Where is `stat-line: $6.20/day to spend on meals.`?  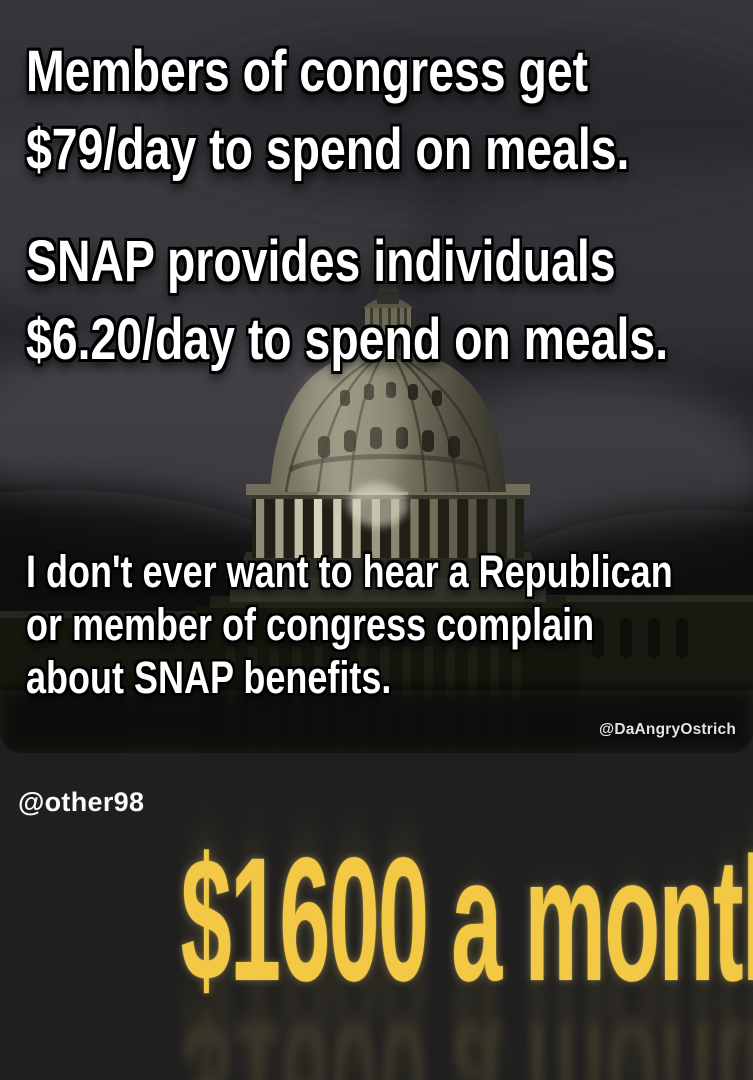 stat-line: $6.20/day to spend on meals. is located at coordinates (347, 339).